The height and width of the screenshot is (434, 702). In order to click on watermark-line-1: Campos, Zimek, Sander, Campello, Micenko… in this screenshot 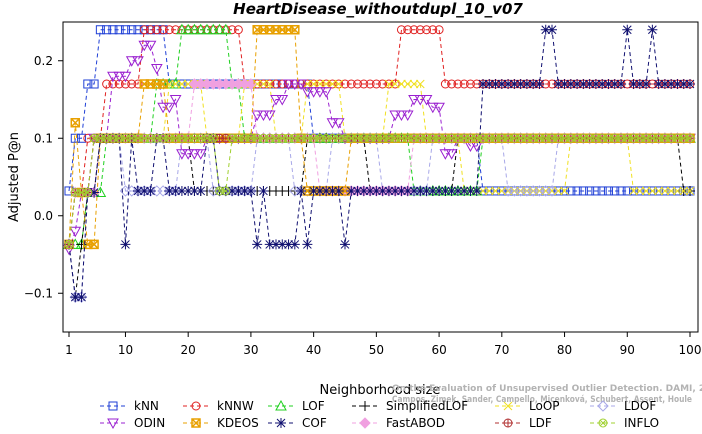, I will do `click(542, 400)`.